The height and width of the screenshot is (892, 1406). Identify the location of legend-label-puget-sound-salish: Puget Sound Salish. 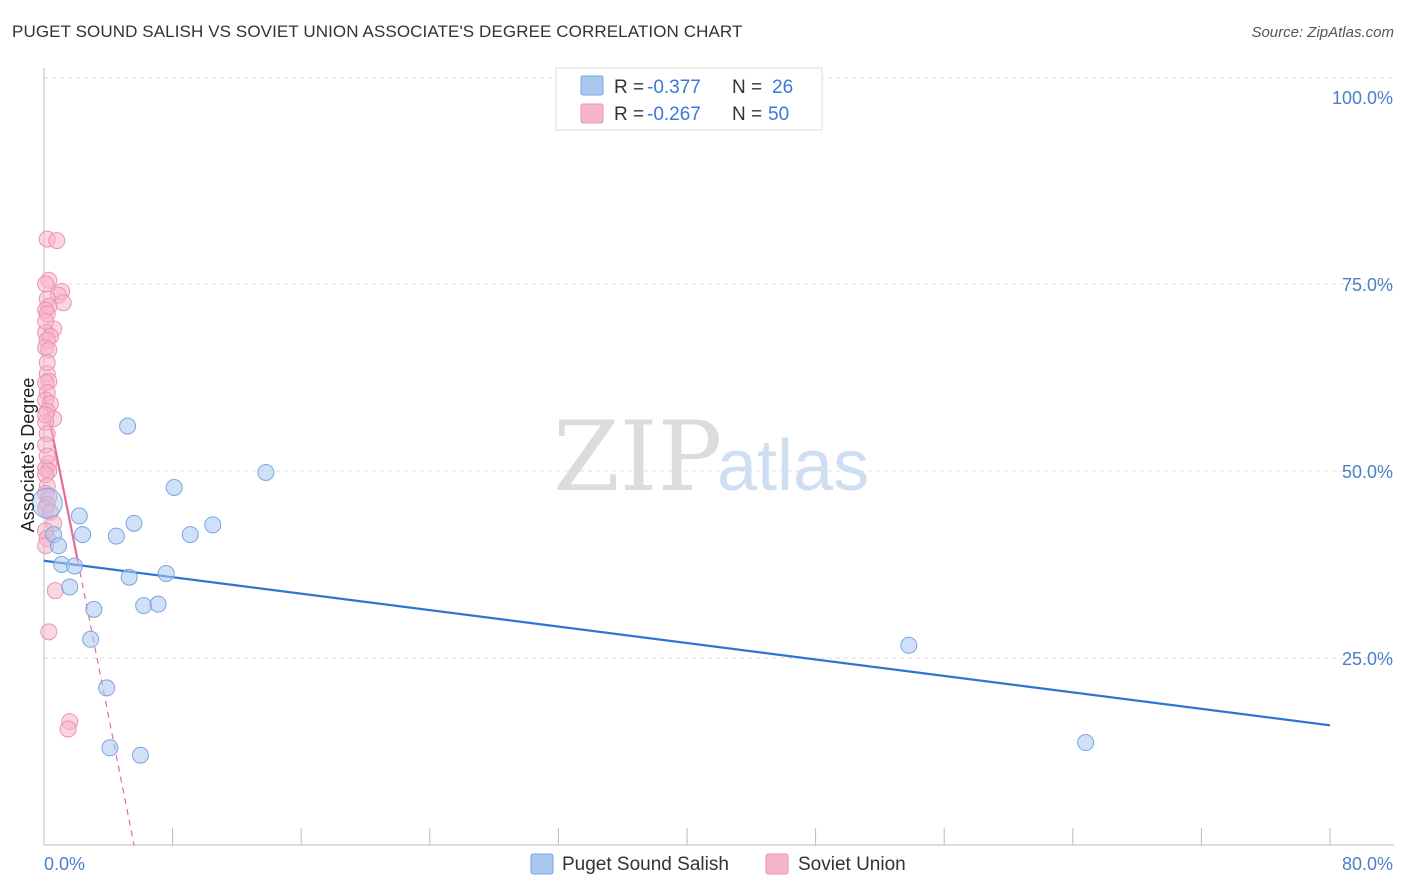
(645, 864).